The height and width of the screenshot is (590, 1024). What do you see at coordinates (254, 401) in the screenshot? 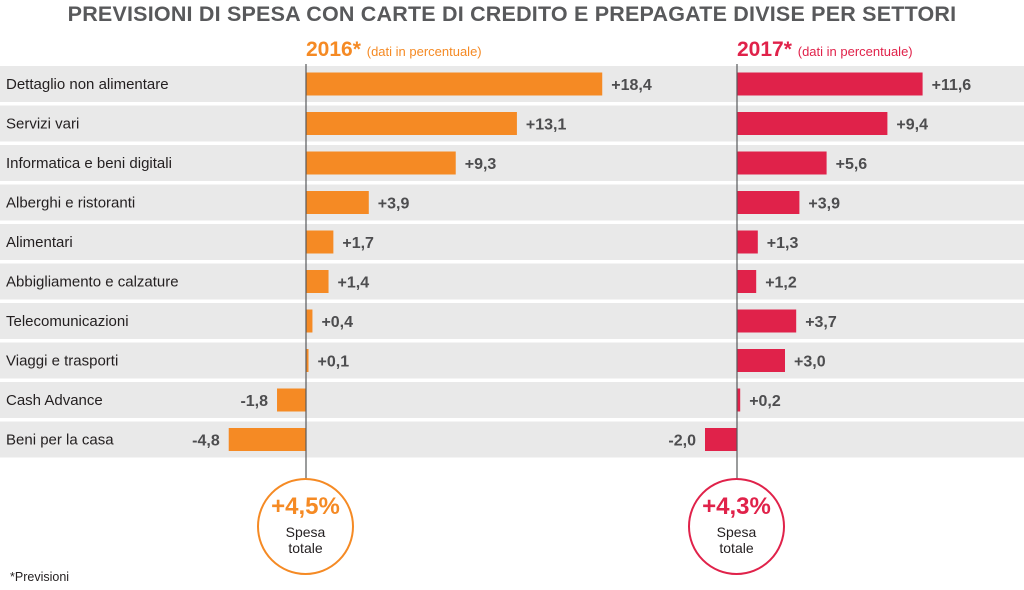
I see `value-label: -1,8` at bounding box center [254, 401].